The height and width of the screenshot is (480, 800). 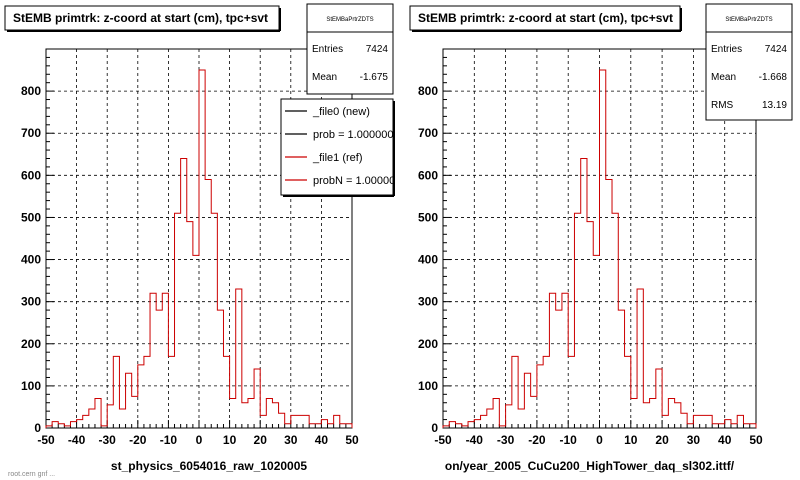 What do you see at coordinates (428, 386) in the screenshot?
I see `y-tick-label: 100` at bounding box center [428, 386].